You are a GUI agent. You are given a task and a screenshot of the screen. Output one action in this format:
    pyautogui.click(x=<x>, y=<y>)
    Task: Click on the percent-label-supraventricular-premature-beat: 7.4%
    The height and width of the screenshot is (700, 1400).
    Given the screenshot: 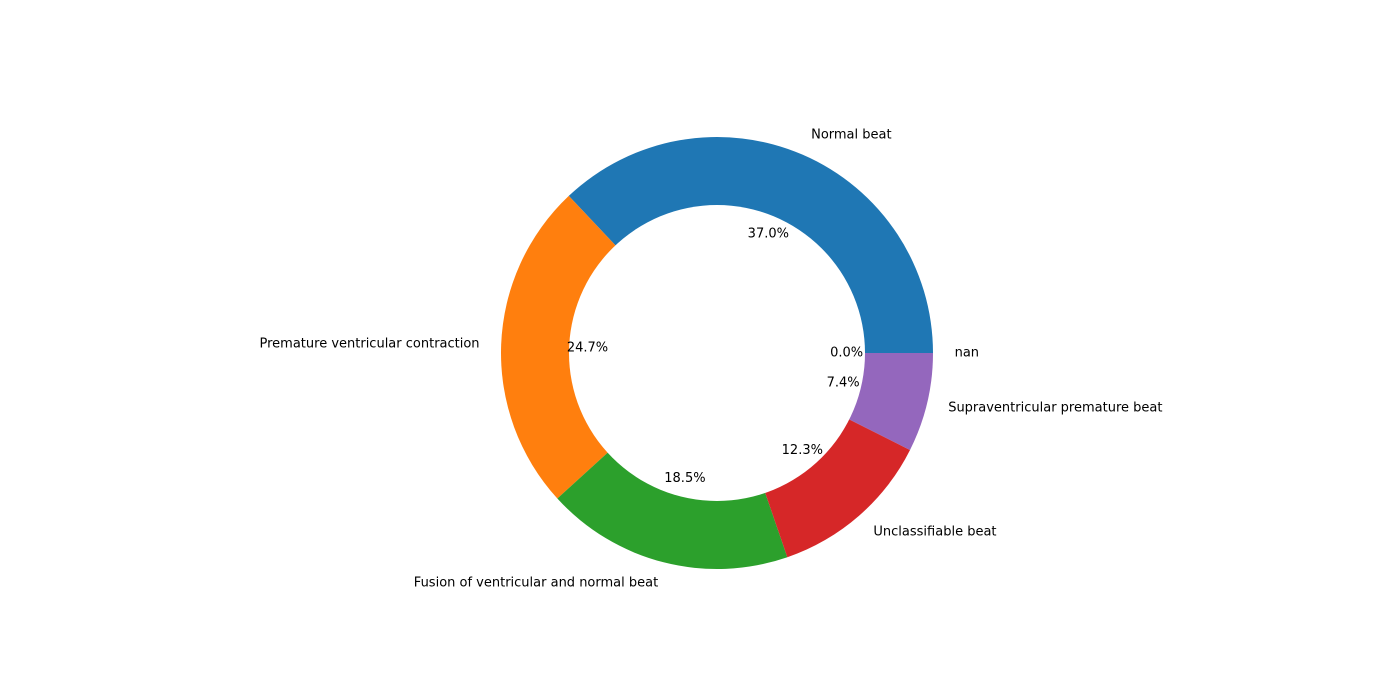 What is the action you would take?
    pyautogui.click(x=843, y=382)
    